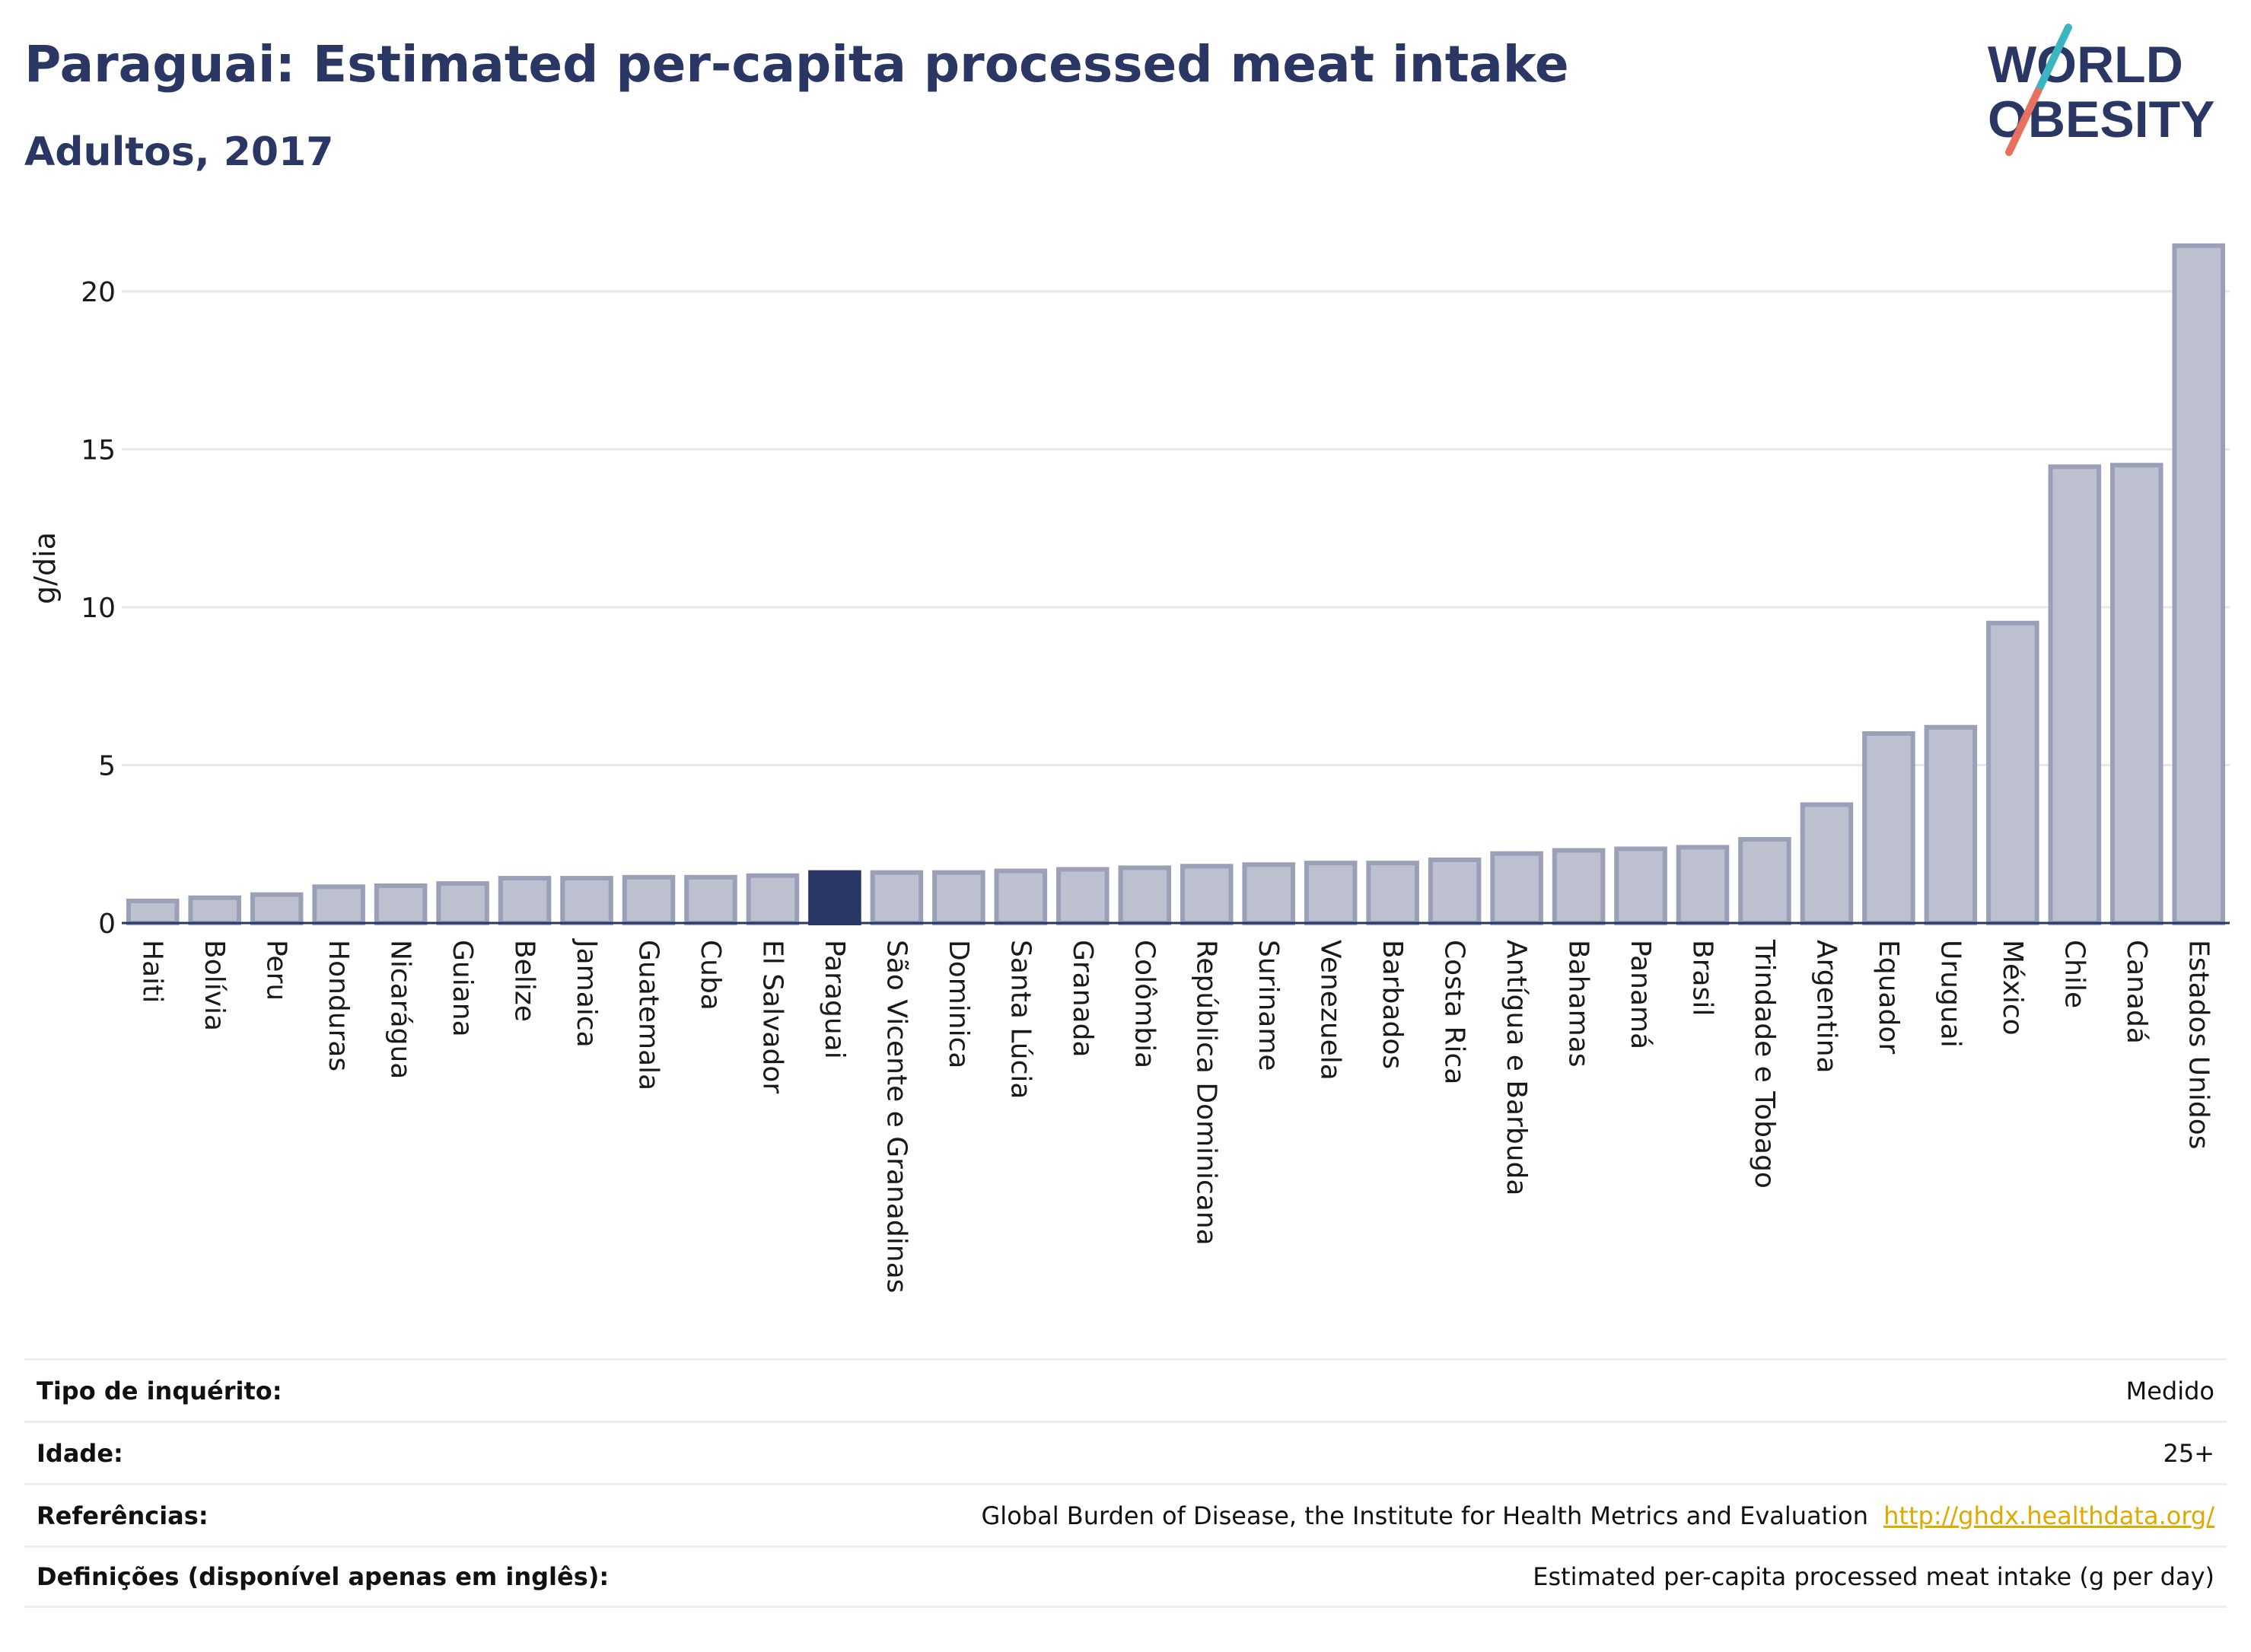 This screenshot has height=1652, width=2251. Describe the element at coordinates (1516, 1067) in the screenshot. I see `x-category-label: Antígua e Barbuda` at that location.